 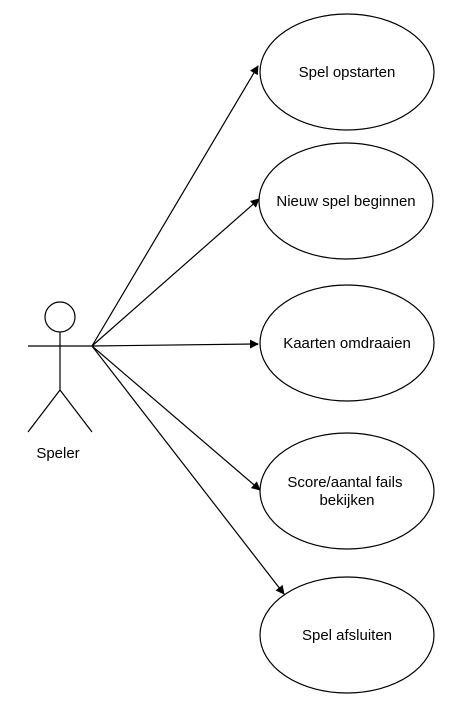 I want to click on use-case-label: Spel afsluiten, so click(x=347, y=635).